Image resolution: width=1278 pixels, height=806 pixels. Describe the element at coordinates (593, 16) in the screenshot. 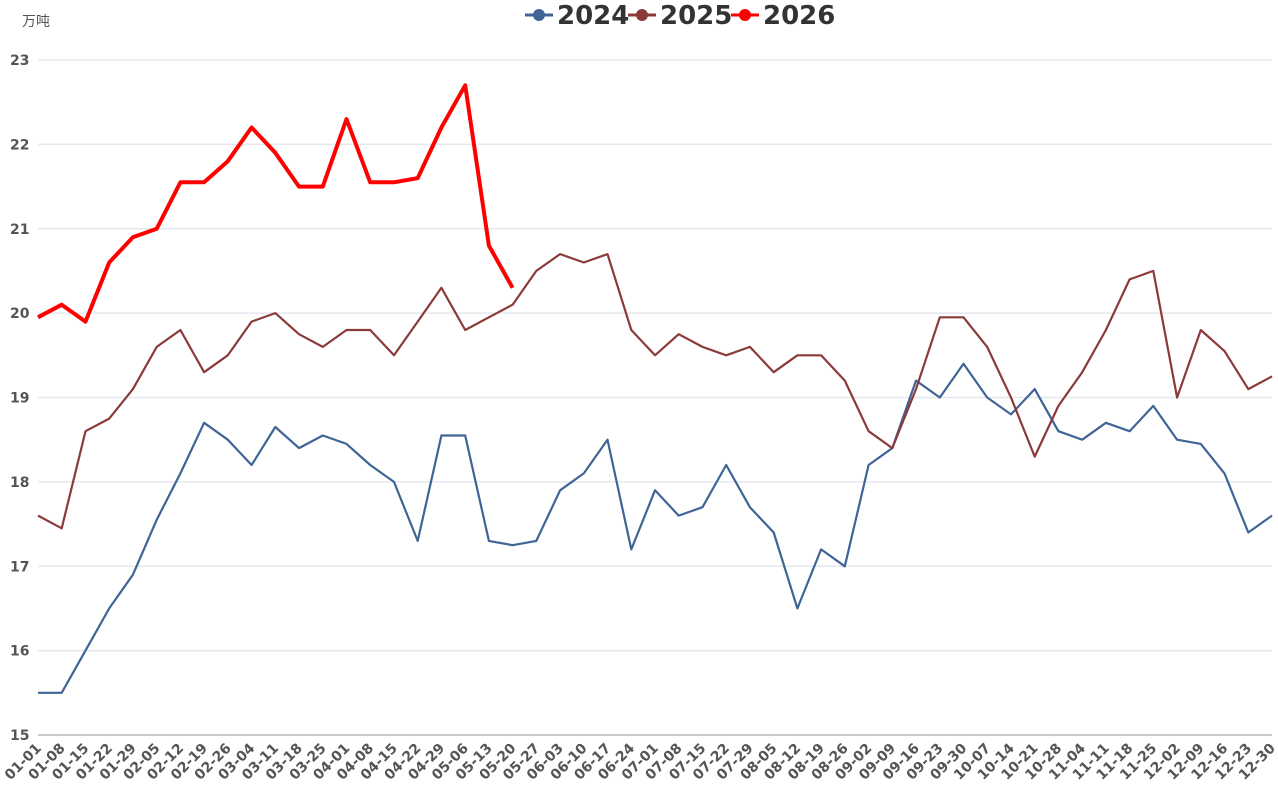

I see `legend-label: 2024` at that location.